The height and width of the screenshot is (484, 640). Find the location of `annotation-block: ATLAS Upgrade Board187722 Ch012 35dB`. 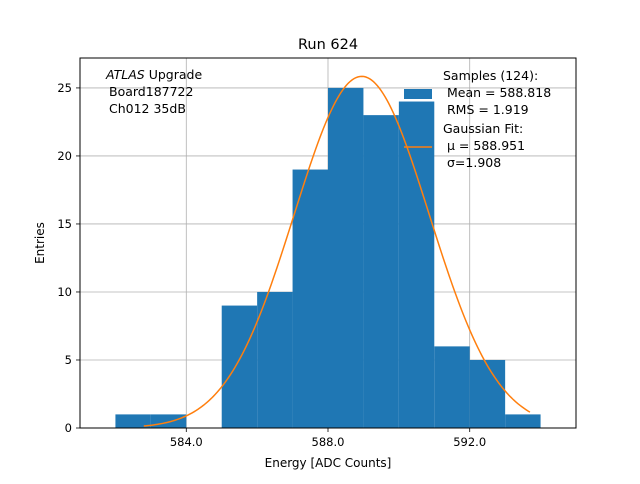

annotation-block: ATLAS Upgrade Board187722 Ch012 35dB is located at coordinates (153, 91).